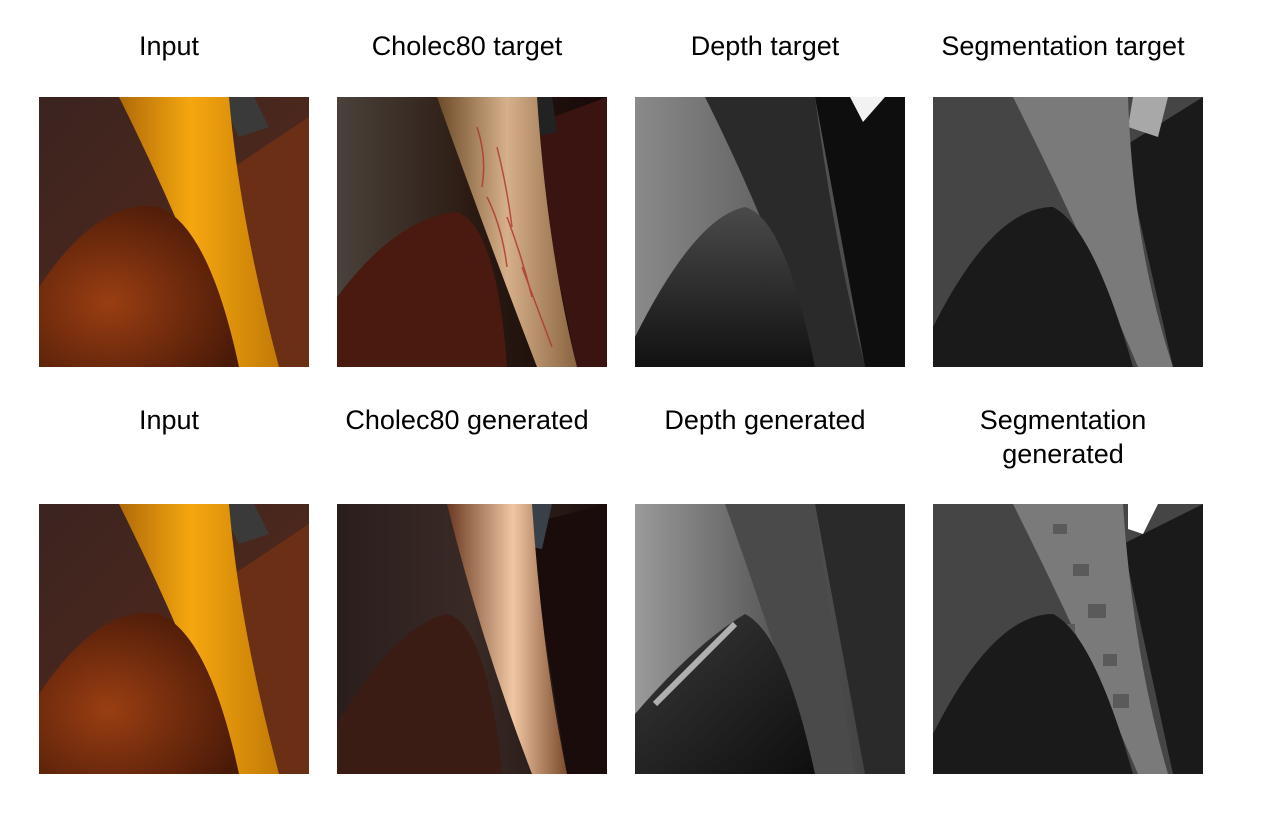 Image resolution: width=1262 pixels, height=838 pixels. I want to click on cholec80-generated-image, so click(472, 639).